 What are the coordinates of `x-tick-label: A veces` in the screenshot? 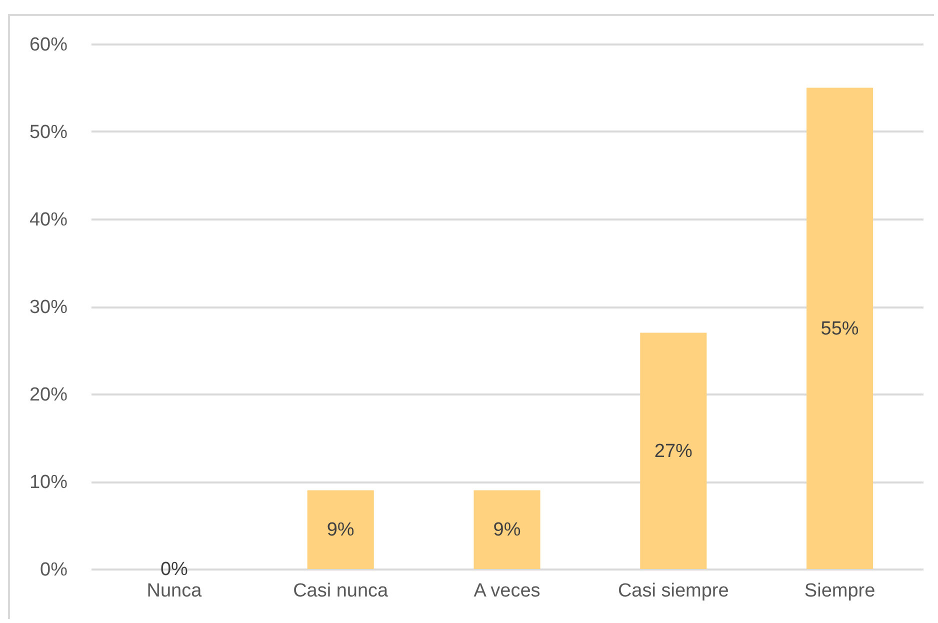 It's located at (507, 591).